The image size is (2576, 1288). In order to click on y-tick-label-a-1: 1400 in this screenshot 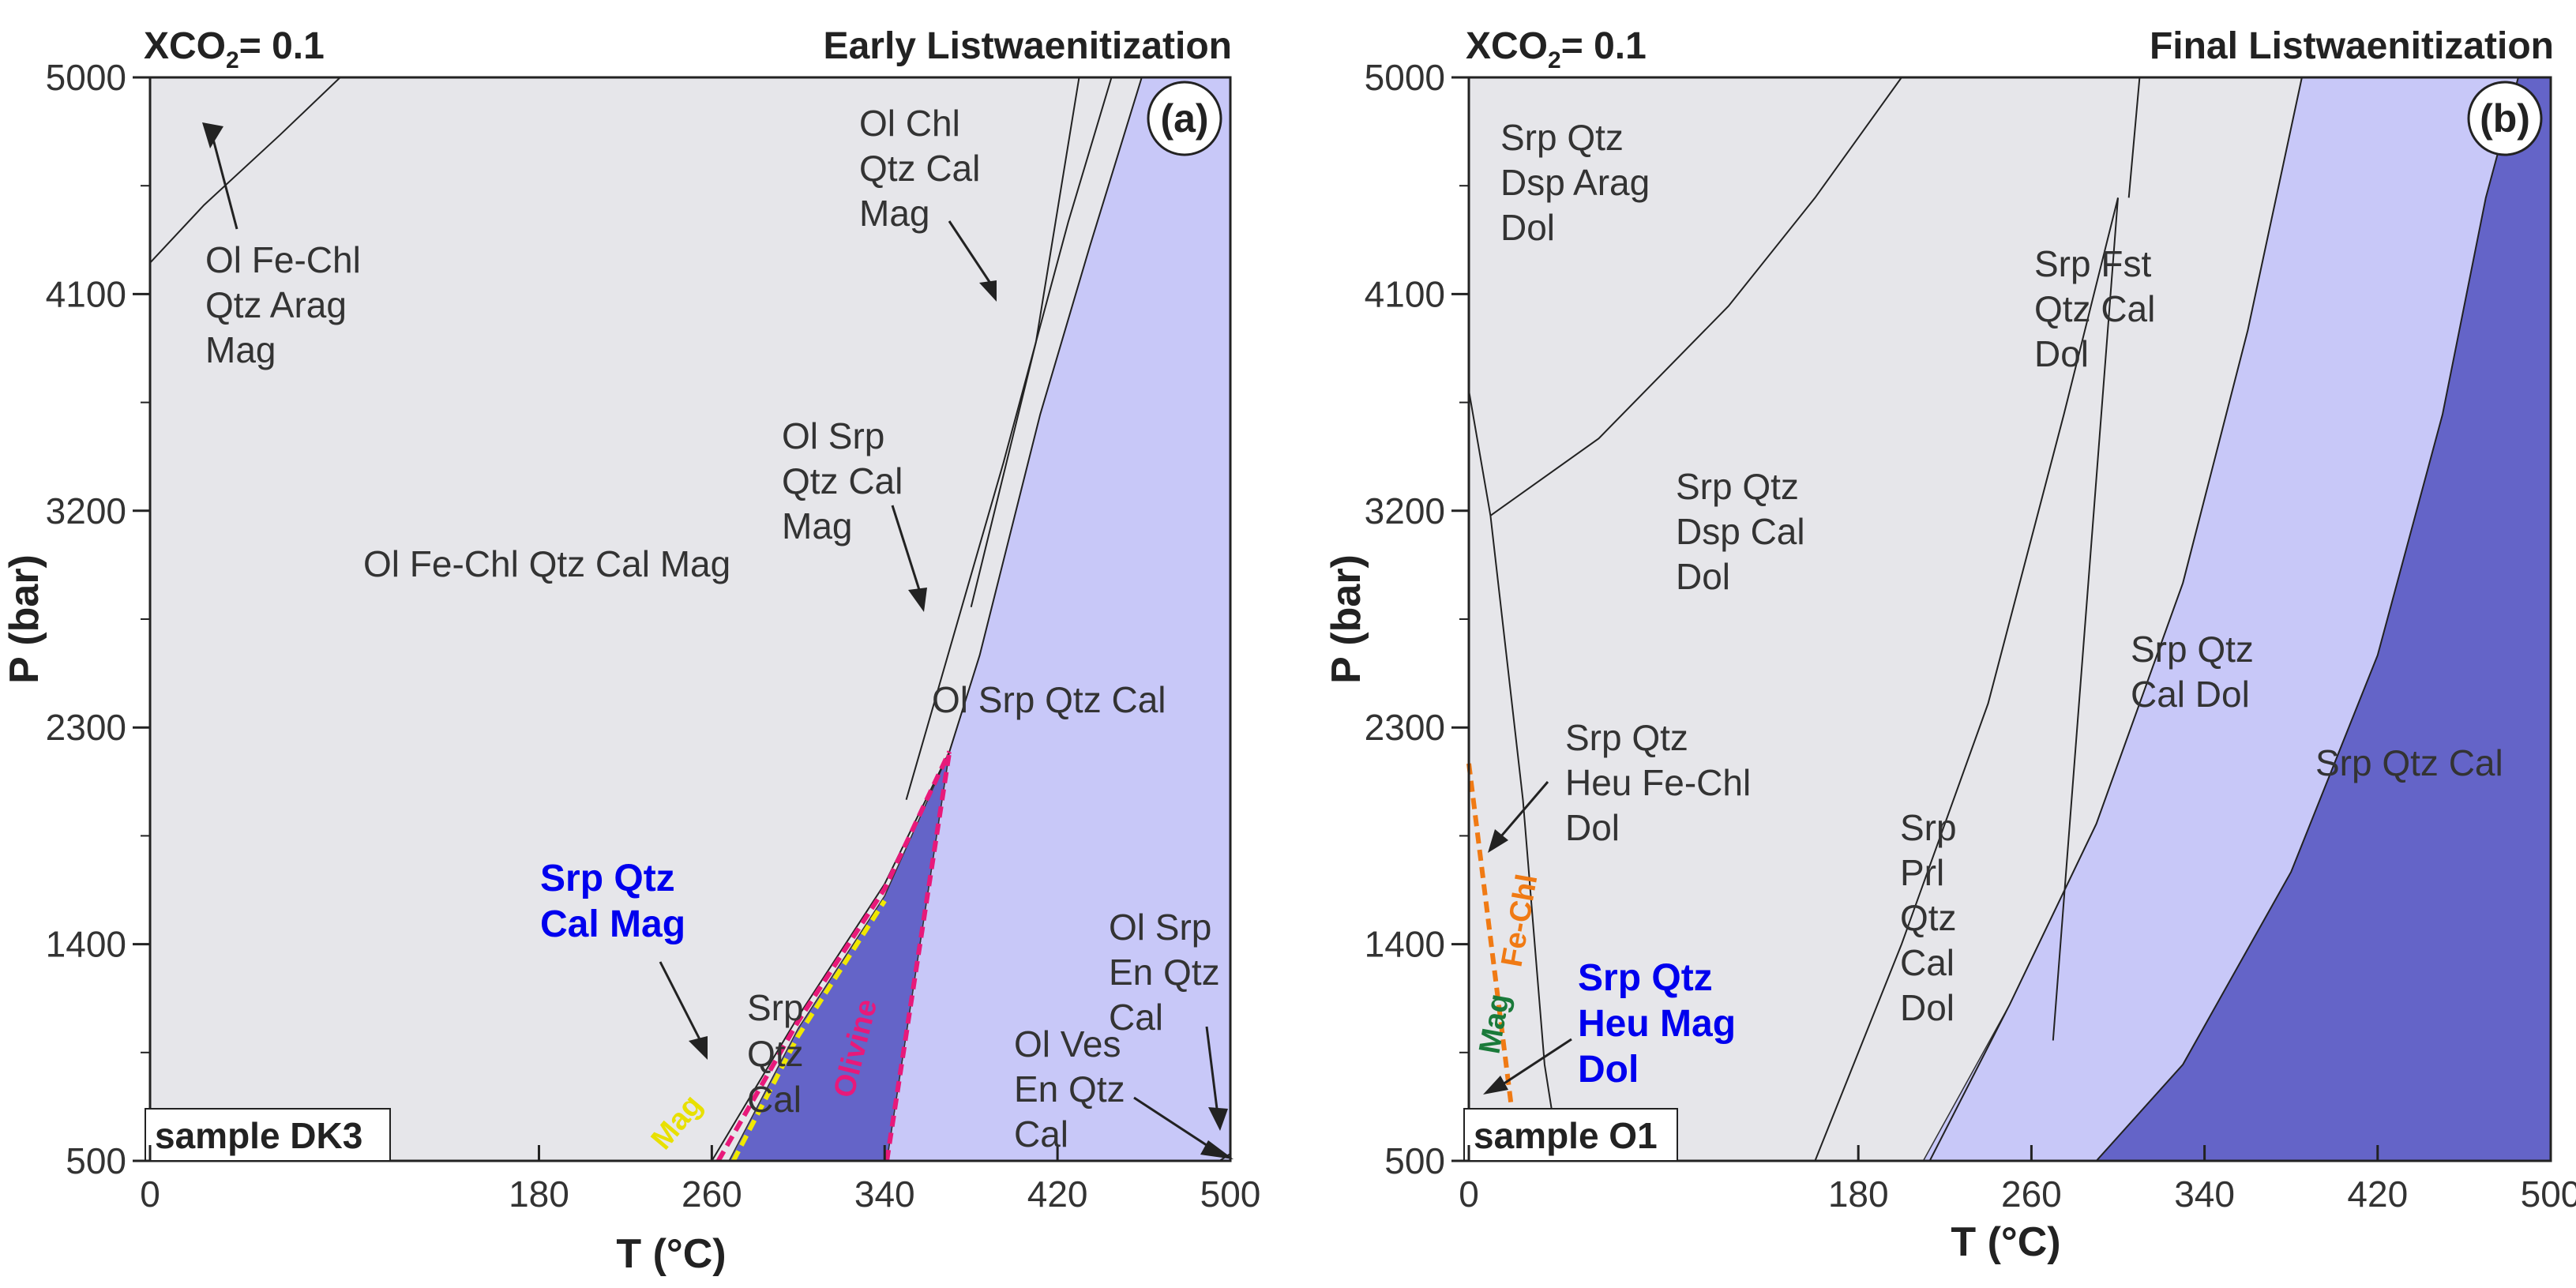, I will do `click(86, 944)`.